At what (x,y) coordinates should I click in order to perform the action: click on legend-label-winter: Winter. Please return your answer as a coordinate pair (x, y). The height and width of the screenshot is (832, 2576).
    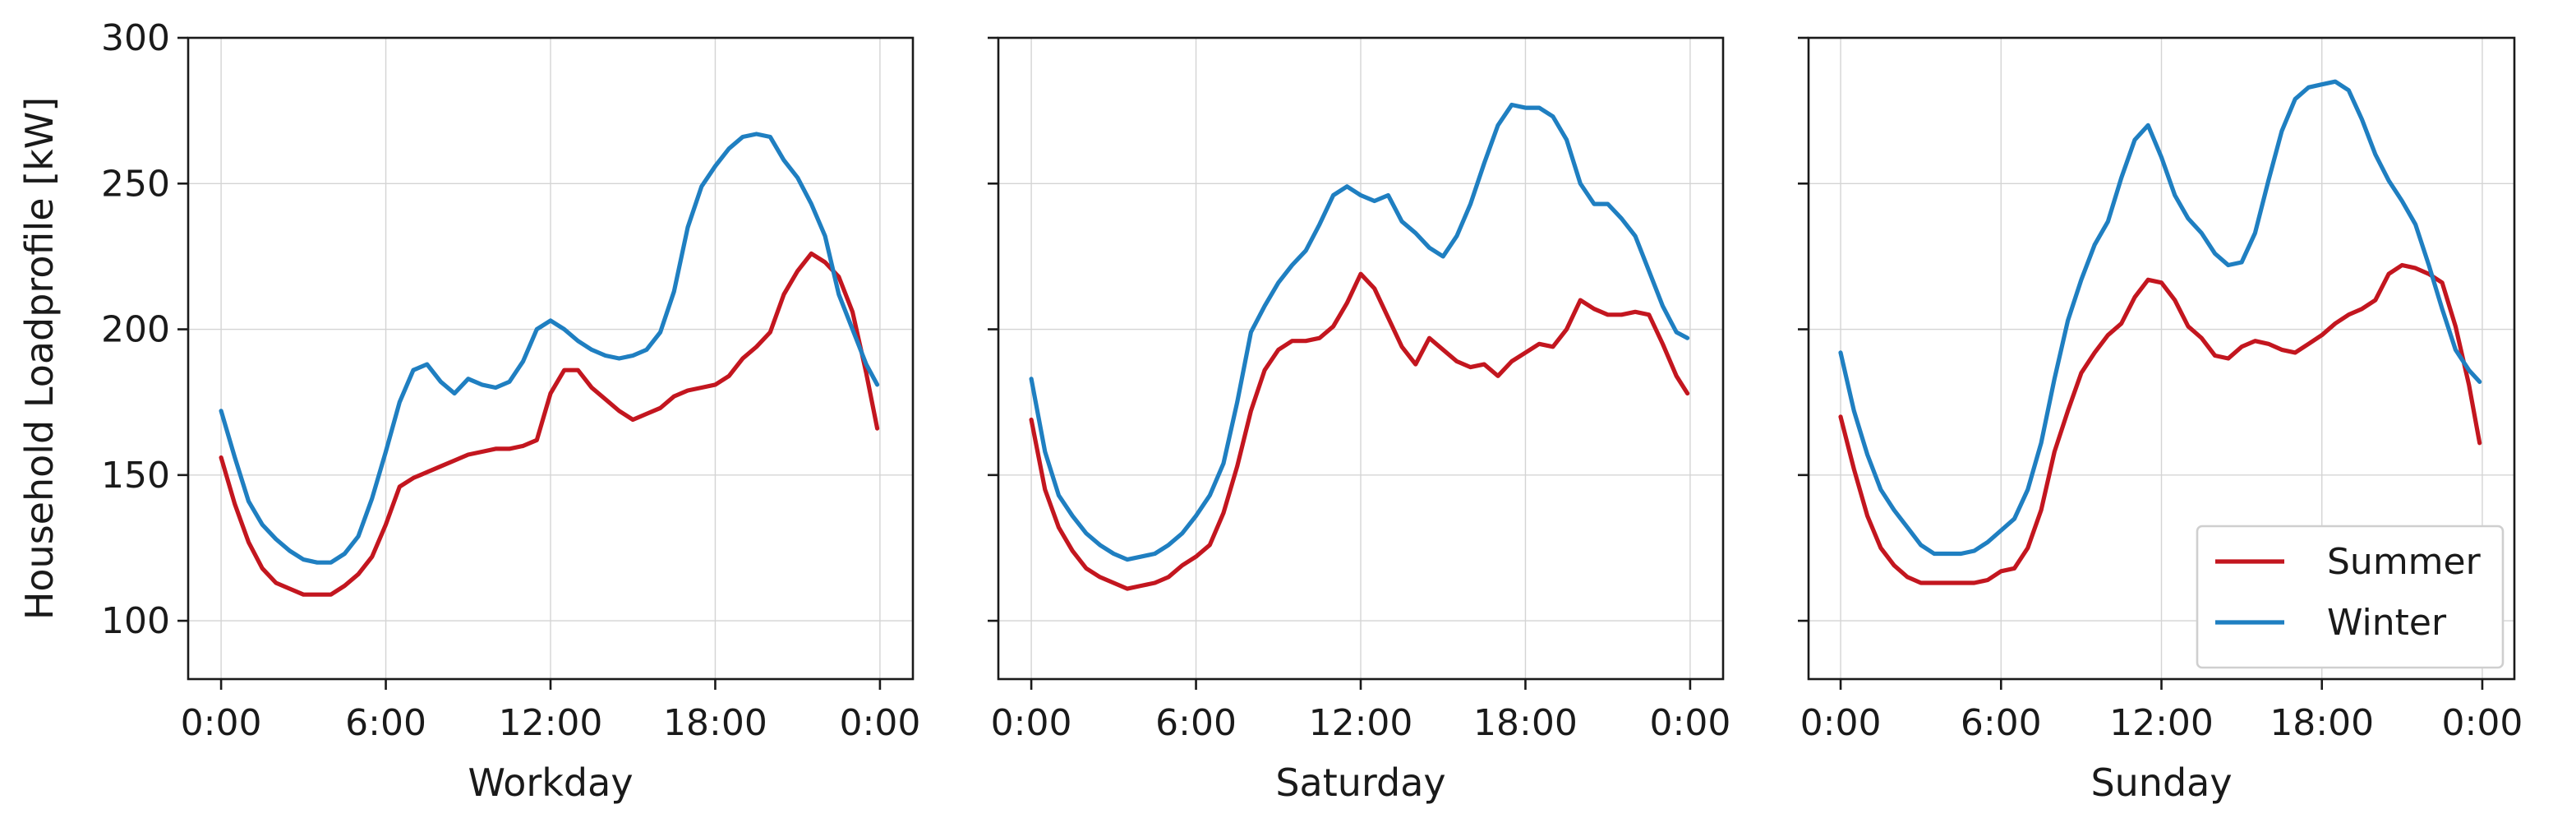
    Looking at the image, I should click on (2387, 623).